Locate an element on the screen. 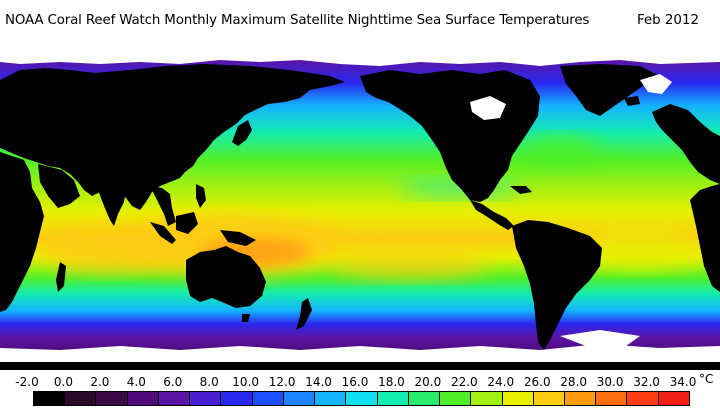 The height and width of the screenshot is (411, 720). legend-tick-label: 0.0 is located at coordinates (63, 382).